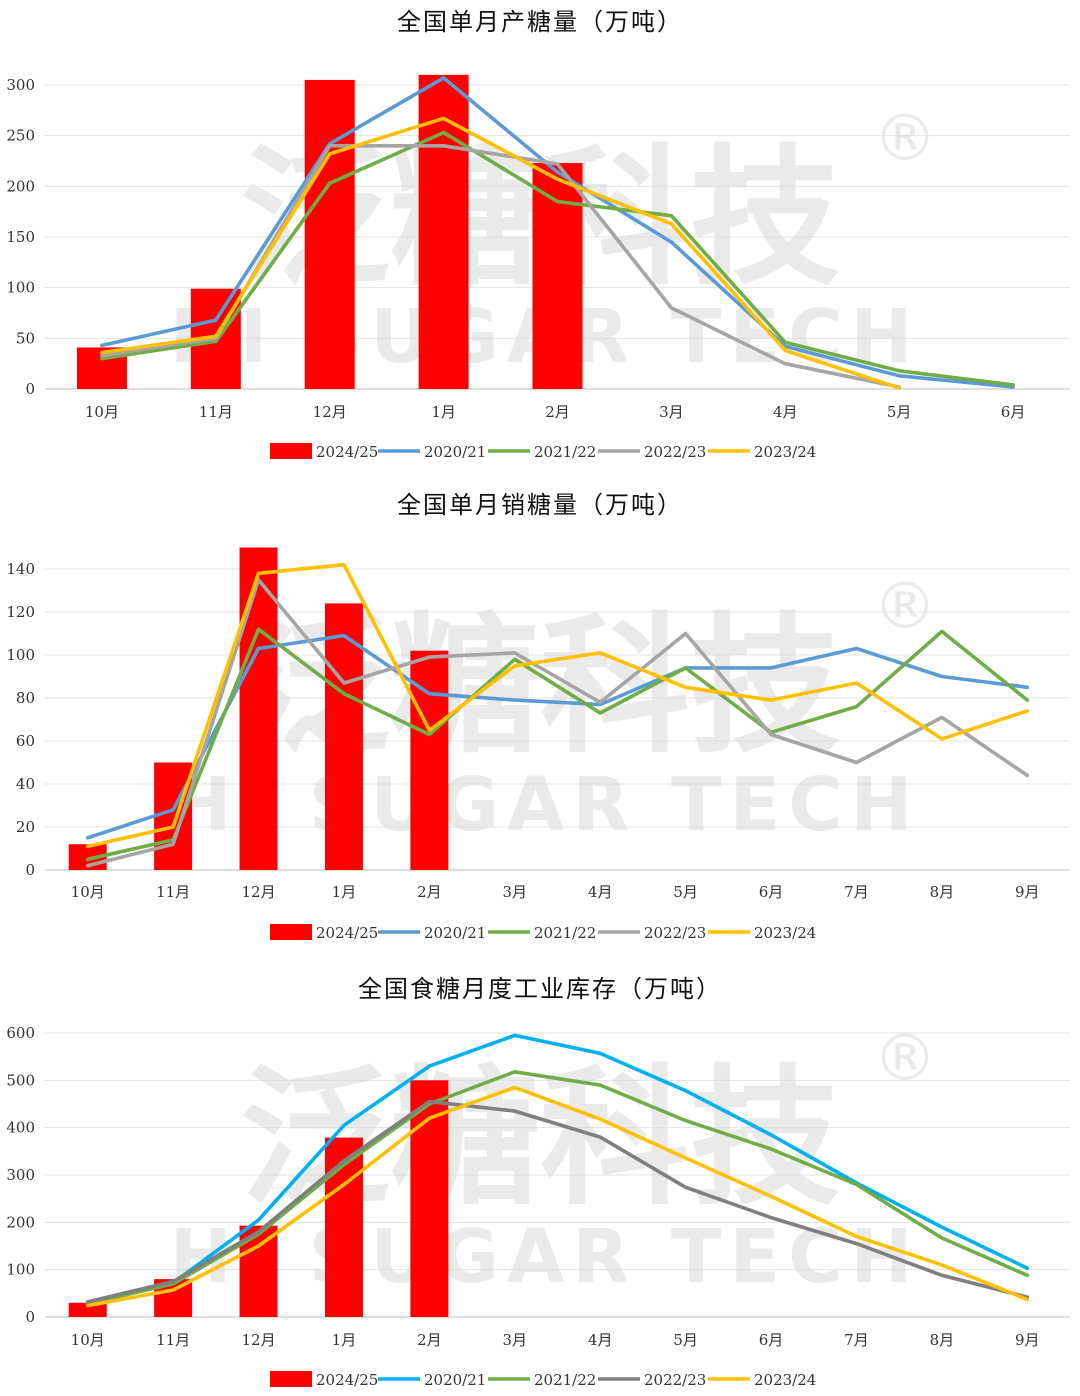  I want to click on y-tick-label: 500, so click(20, 1080).